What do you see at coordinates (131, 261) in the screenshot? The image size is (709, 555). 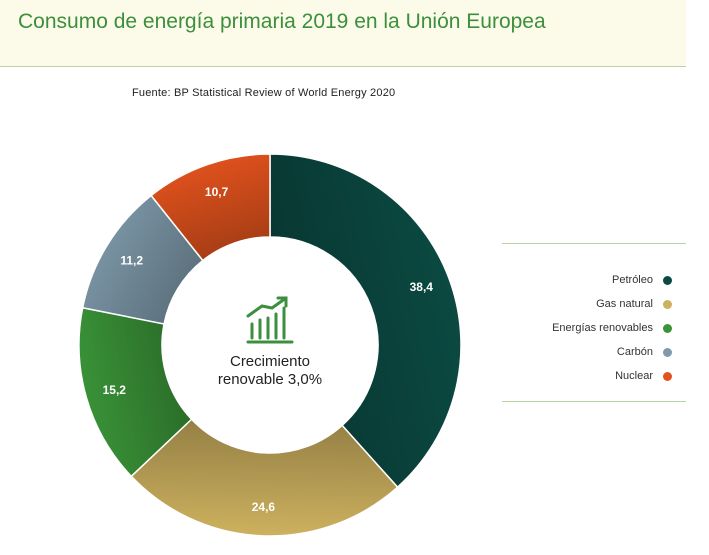 I see `slice-label-carbon: 11,2` at bounding box center [131, 261].